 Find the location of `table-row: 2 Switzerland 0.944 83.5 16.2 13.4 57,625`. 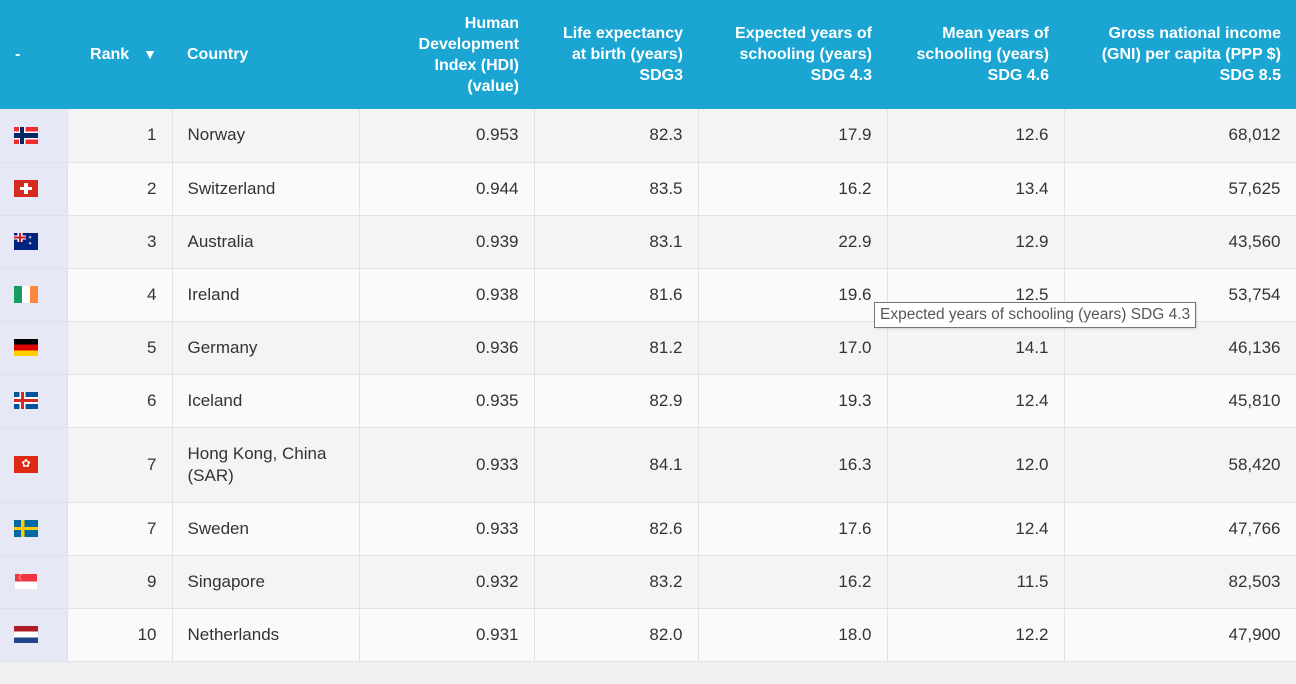

table-row: 2 Switzerland 0.944 83.5 16.2 13.4 57,625 is located at coordinates (648, 189).